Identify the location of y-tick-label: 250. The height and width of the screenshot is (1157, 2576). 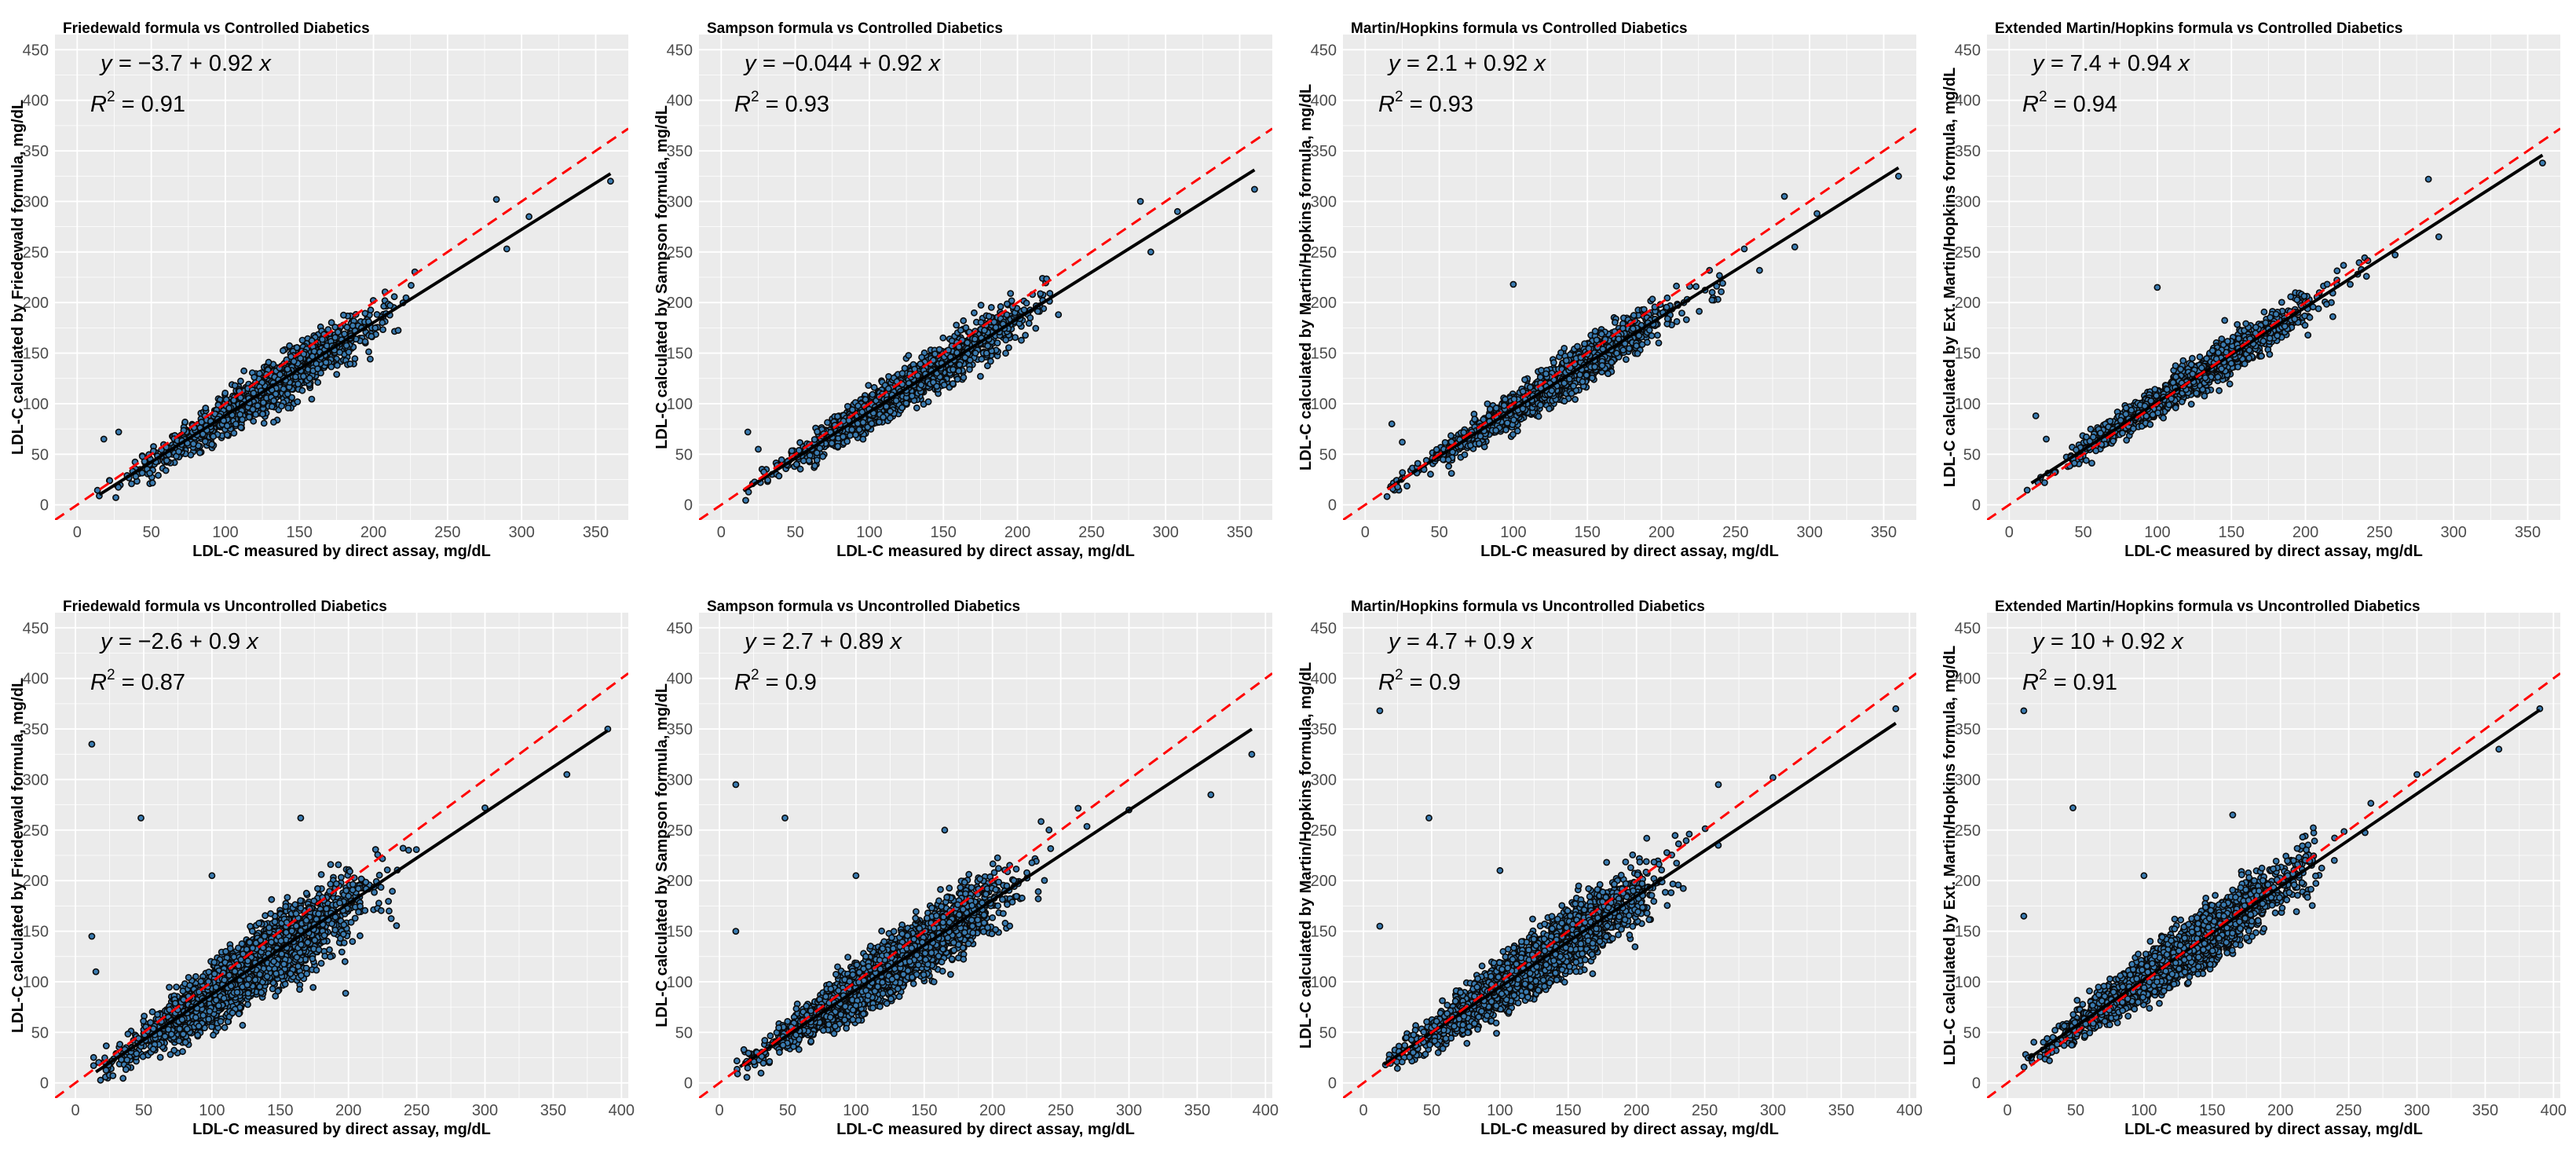
(36, 253).